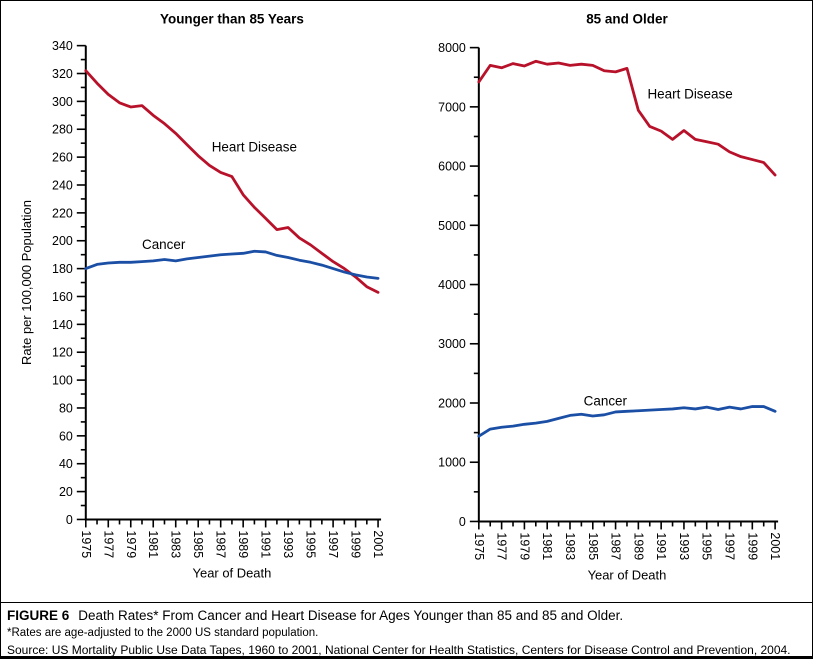 Image resolution: width=813 pixels, height=659 pixels. What do you see at coordinates (62, 130) in the screenshot?
I see `y-tick-label: 280` at bounding box center [62, 130].